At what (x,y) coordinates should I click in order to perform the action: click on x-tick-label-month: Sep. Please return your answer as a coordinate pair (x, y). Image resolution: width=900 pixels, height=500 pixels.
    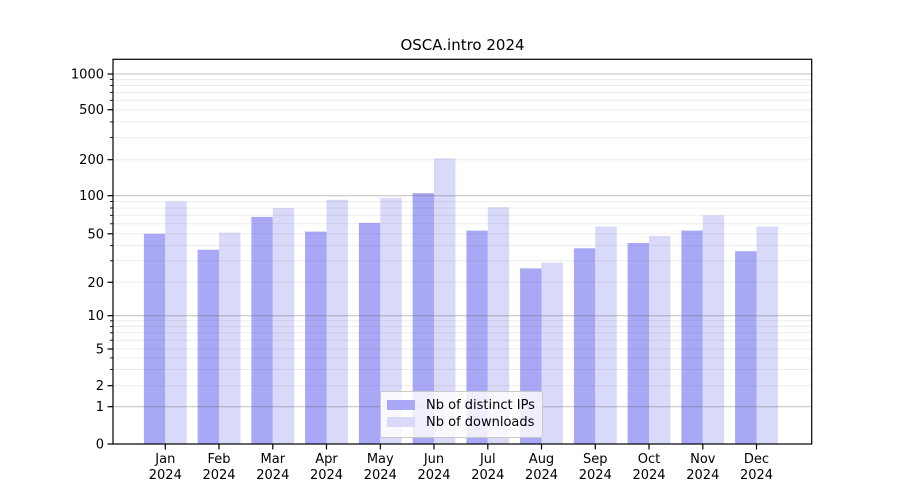
    Looking at the image, I should click on (595, 459).